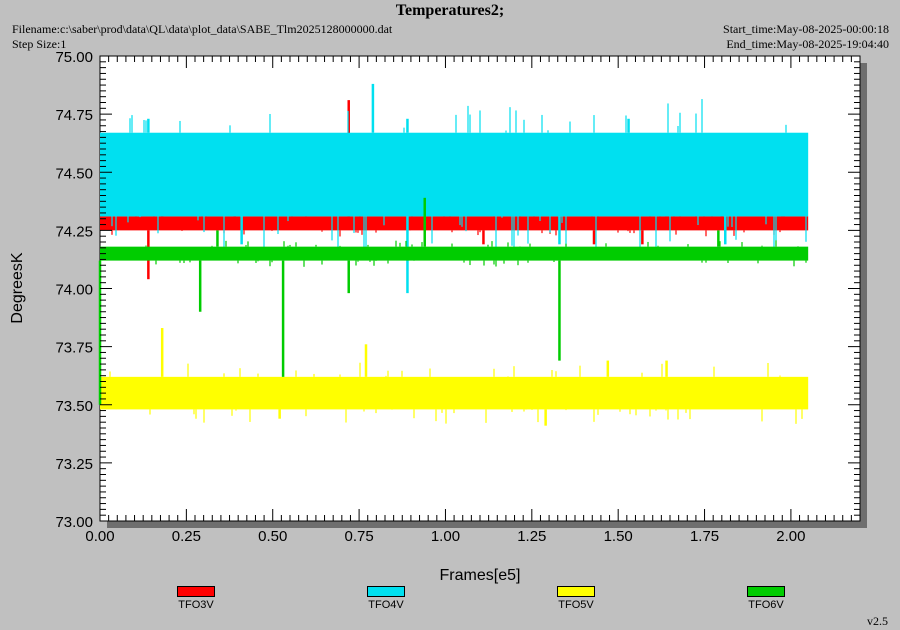 Image resolution: width=900 pixels, height=630 pixels. I want to click on x-tick-label: 1.00, so click(445, 536).